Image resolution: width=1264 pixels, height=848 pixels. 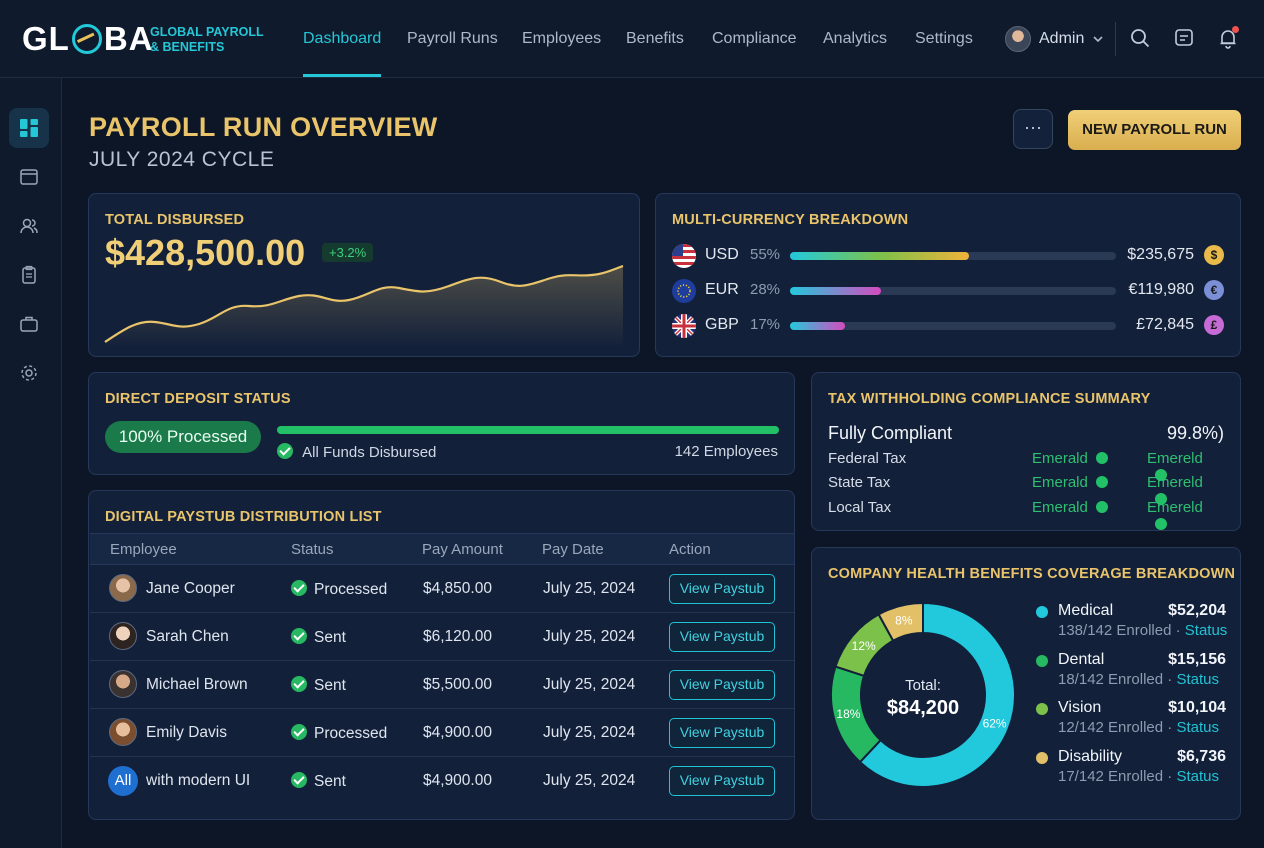 I want to click on card-title: TAX WITHHOLDING COMPLIANCE SUMMARY, so click(x=989, y=399).